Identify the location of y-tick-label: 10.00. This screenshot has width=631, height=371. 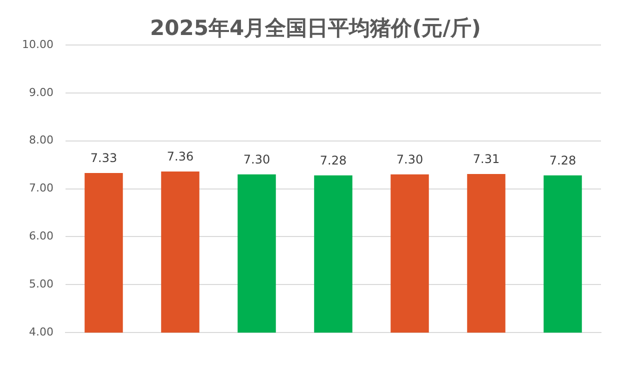
(38, 44).